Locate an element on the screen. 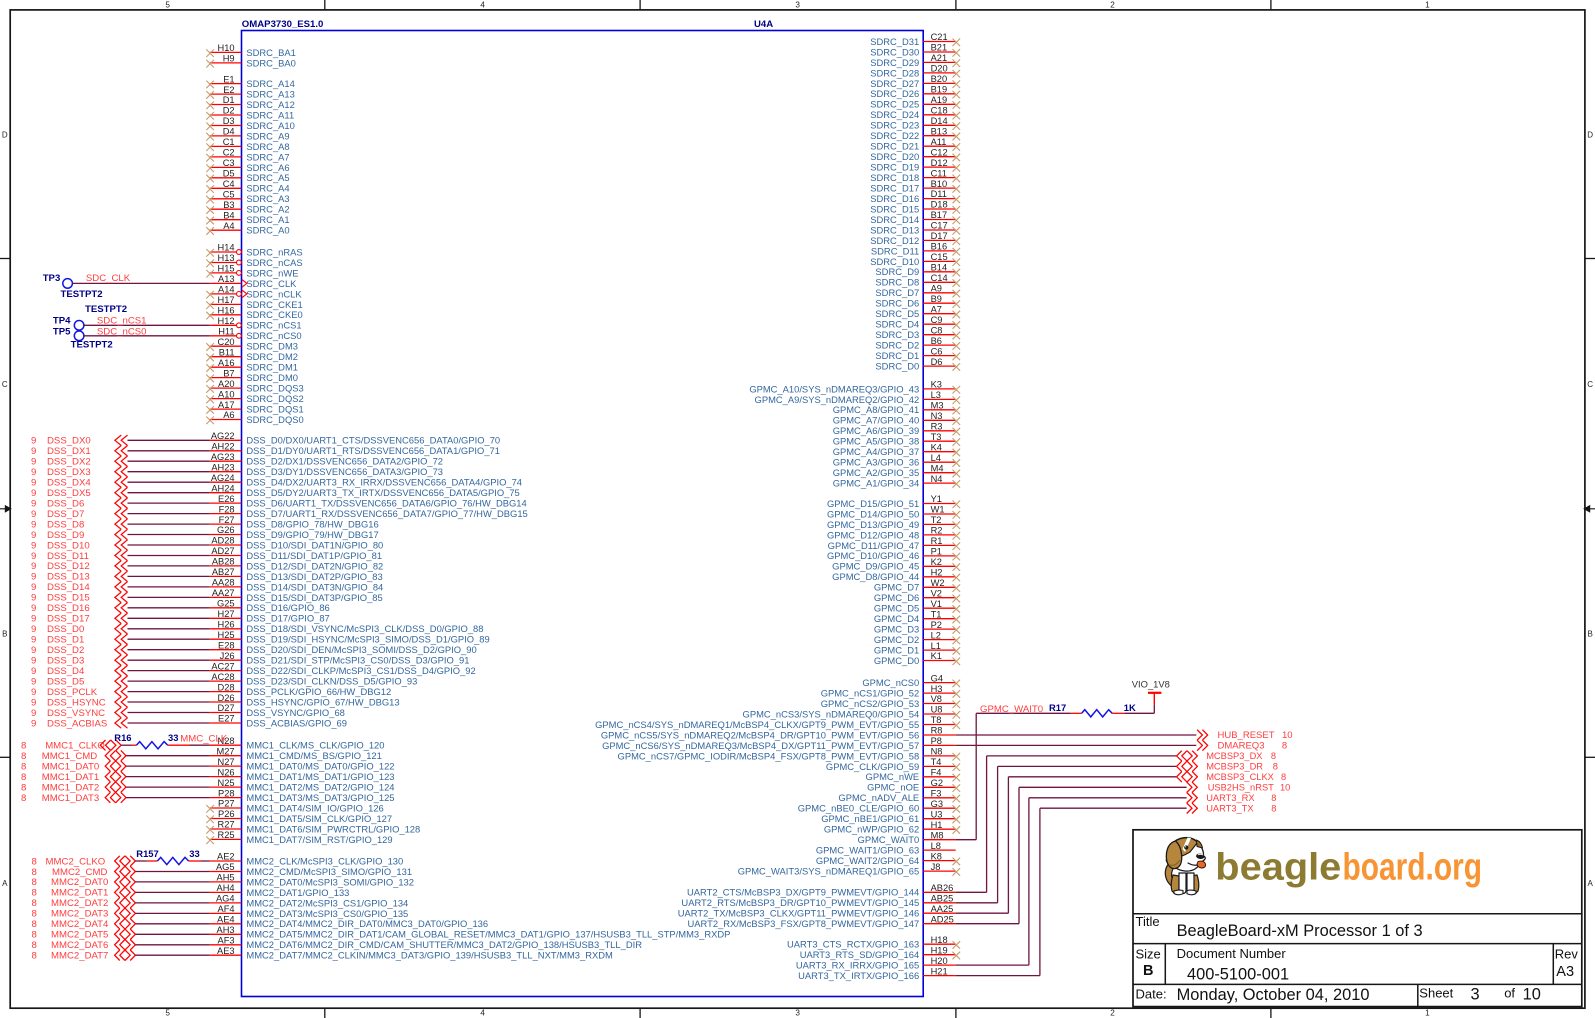  svg-text: AG4 is located at coordinates (225, 899).